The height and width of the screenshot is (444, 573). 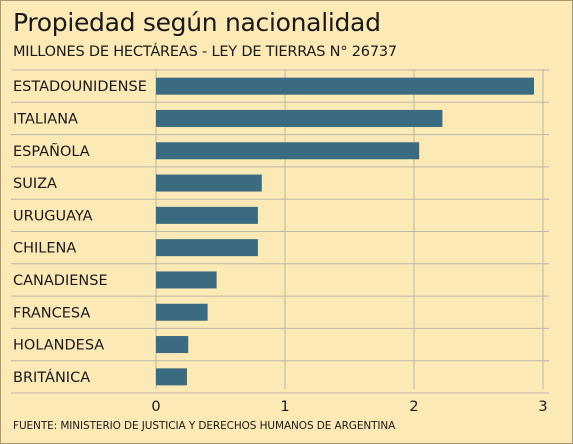 I want to click on x-tick-label: 3, so click(x=542, y=407).